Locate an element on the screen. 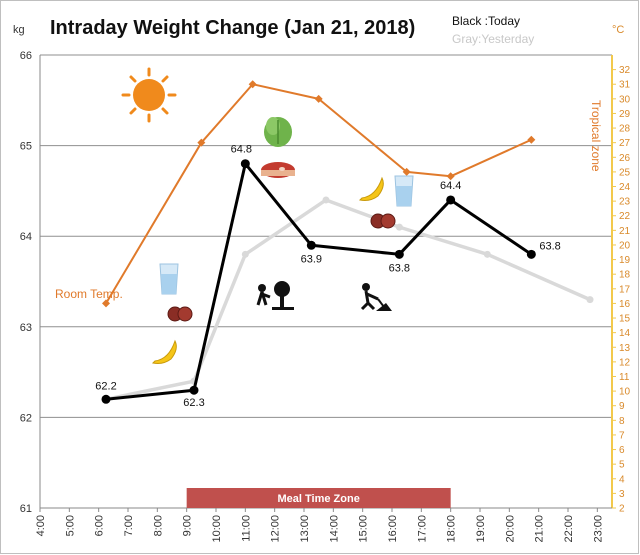 This screenshot has width=640, height=555. data-label: 64.8 is located at coordinates (241, 150).